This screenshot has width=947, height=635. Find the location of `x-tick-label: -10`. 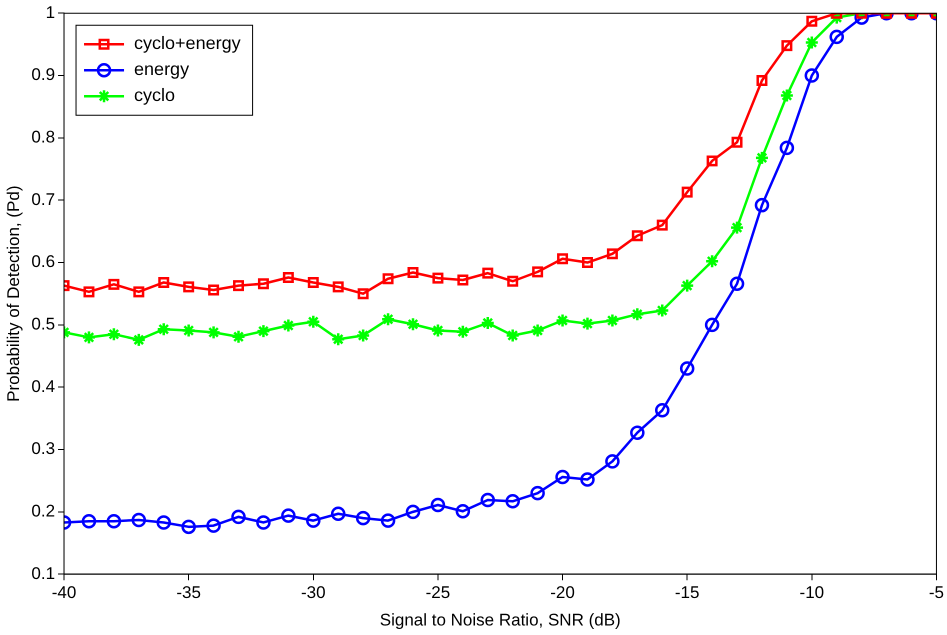

x-tick-label: -10 is located at coordinates (812, 592).